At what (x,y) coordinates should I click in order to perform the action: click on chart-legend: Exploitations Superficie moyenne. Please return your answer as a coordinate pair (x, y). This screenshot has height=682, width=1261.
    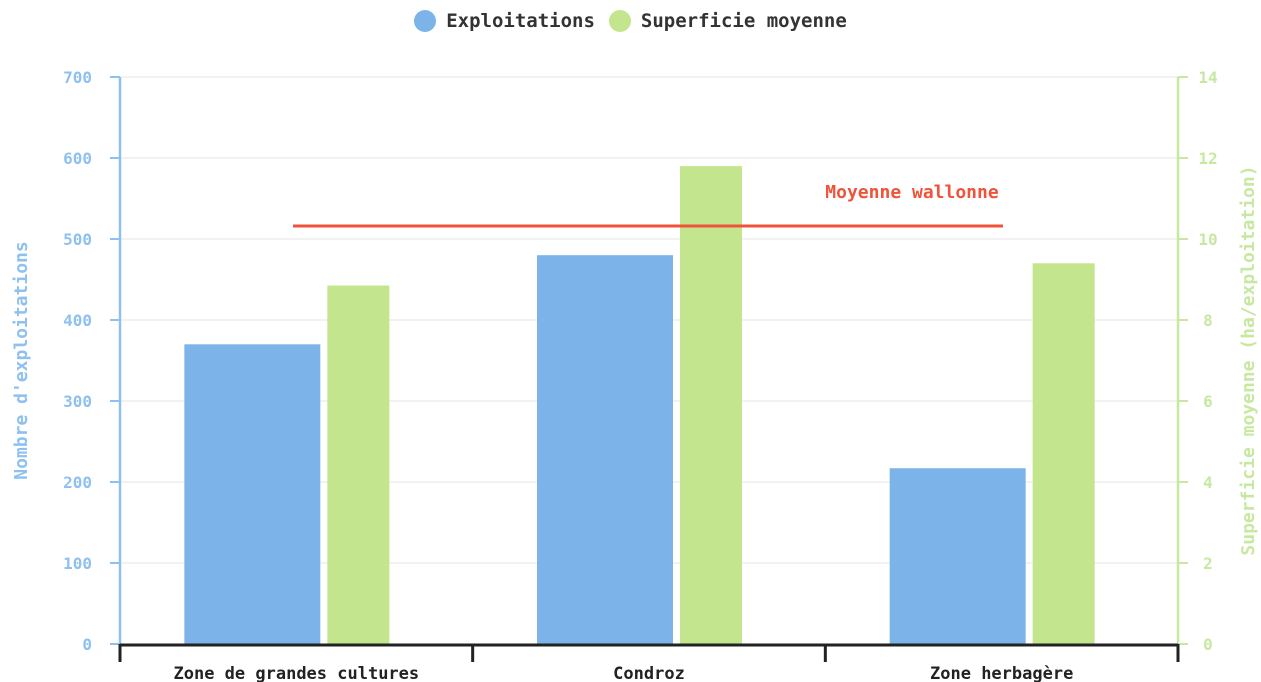
    Looking at the image, I should click on (630, 21).